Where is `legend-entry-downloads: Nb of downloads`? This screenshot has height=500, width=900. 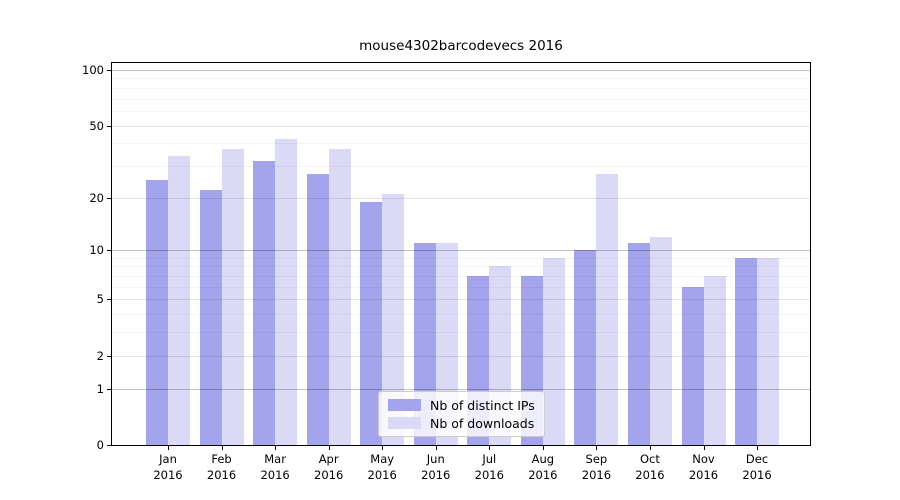 legend-entry-downloads: Nb of downloads is located at coordinates (461, 423).